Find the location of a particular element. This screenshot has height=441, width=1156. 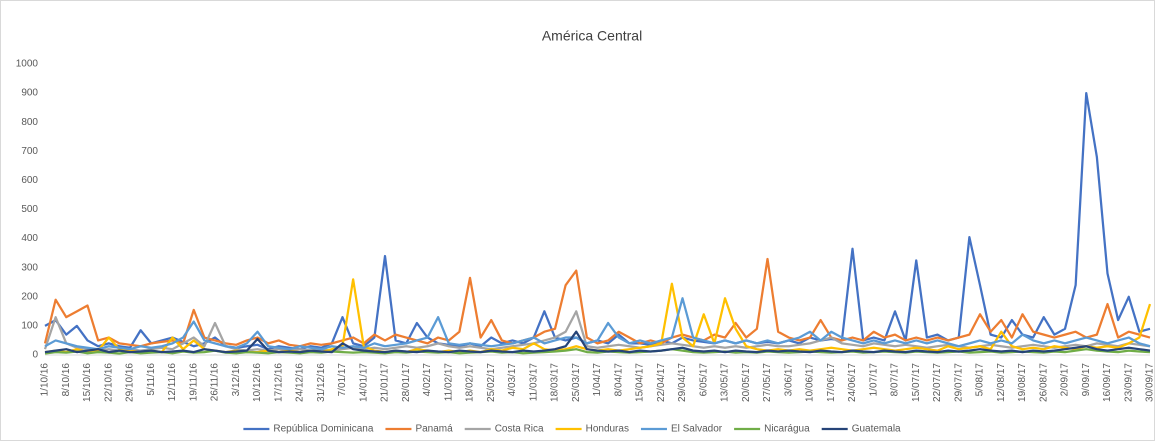

legend-label: El Salvador is located at coordinates (697, 429).